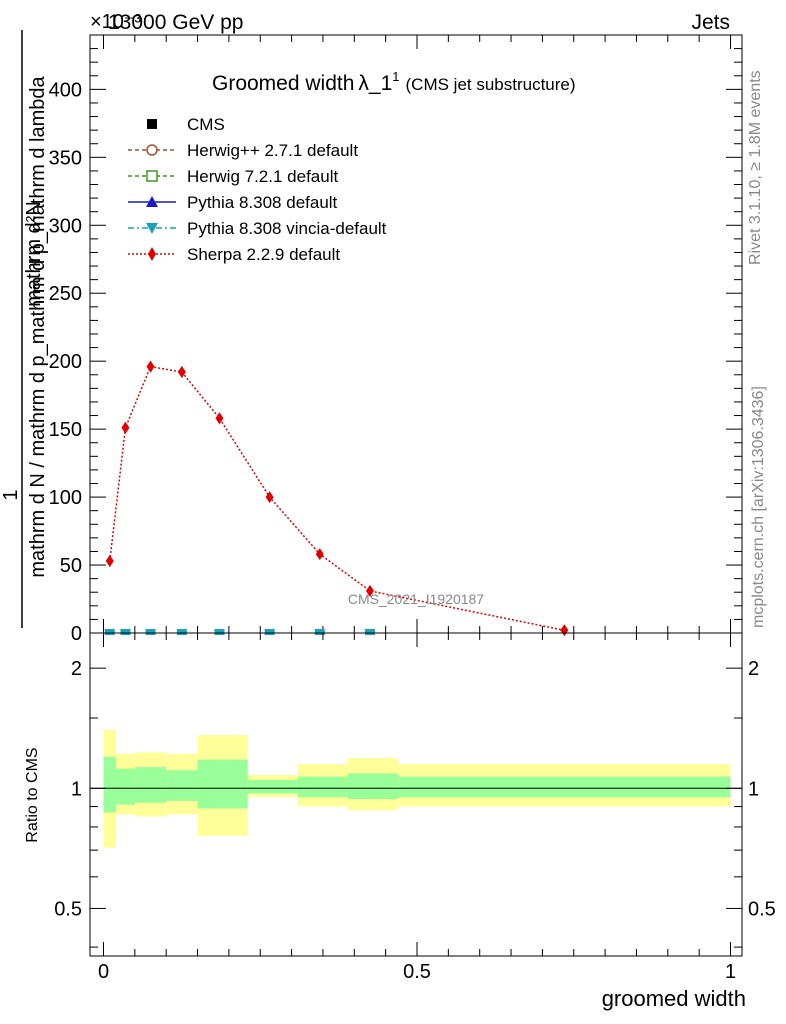 This screenshot has height=1024, width=786. Describe the element at coordinates (65, 158) in the screenshot. I see `y-tick-label: 350` at that location.